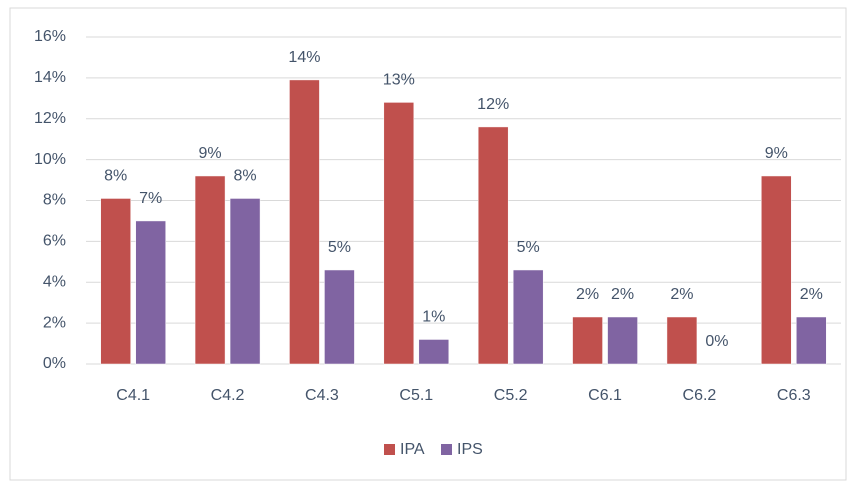 This screenshot has width=854, height=484. What do you see at coordinates (228, 395) in the screenshot?
I see `x-tick-label: C4.2` at bounding box center [228, 395].